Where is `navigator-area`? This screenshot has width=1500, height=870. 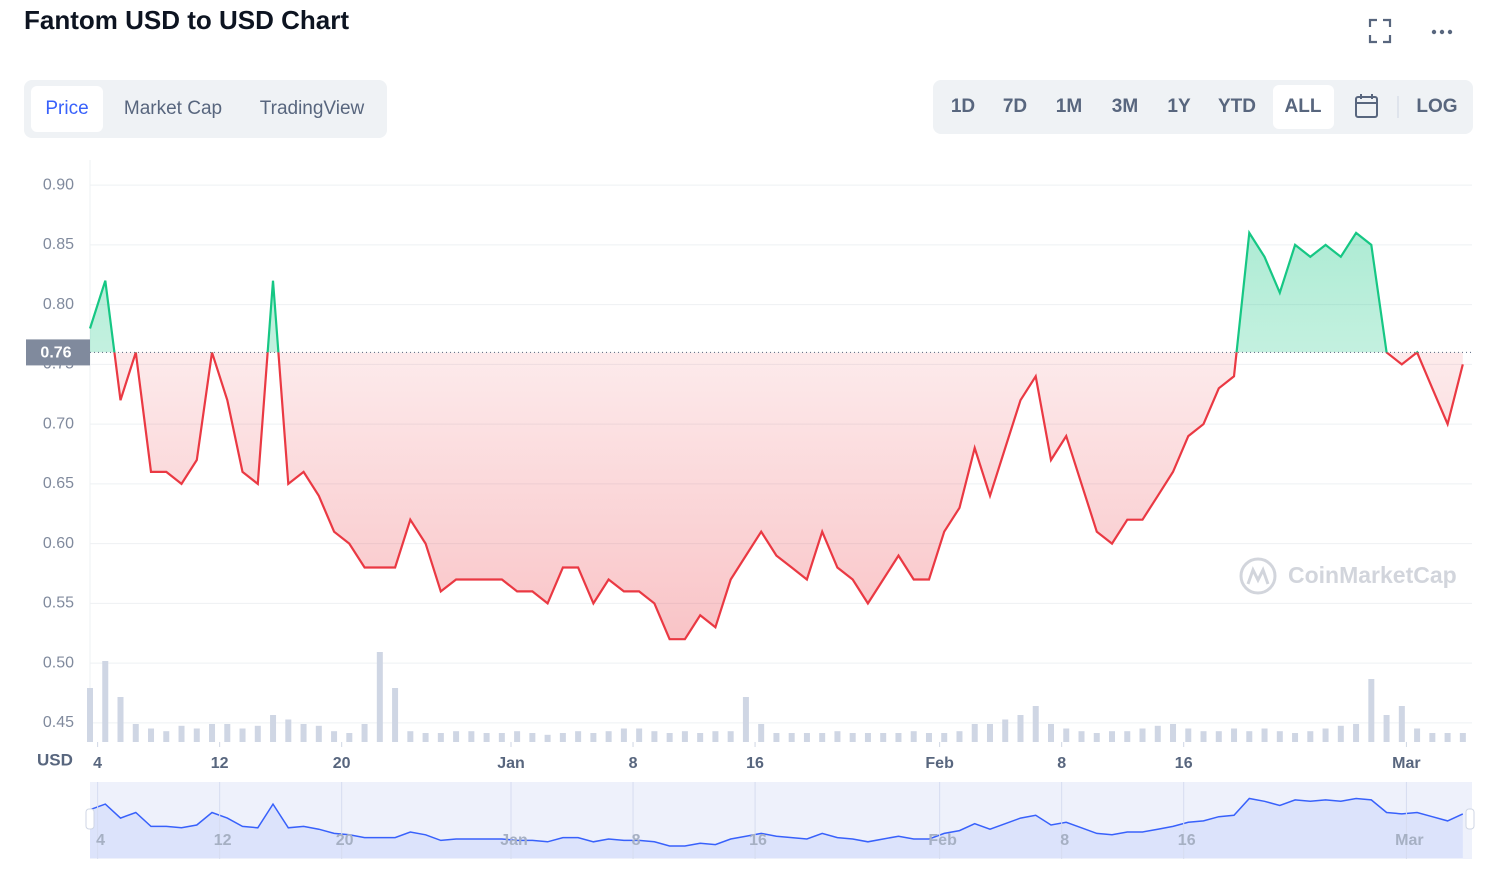 navigator-area is located at coordinates (776, 828).